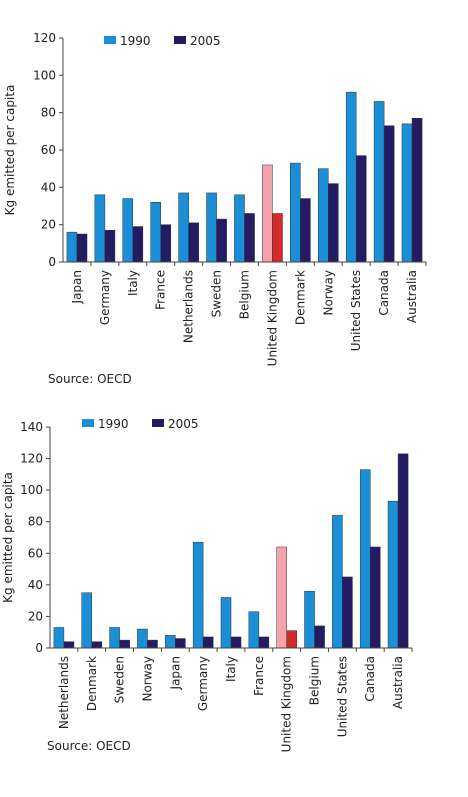  What do you see at coordinates (44, 75) in the screenshot?
I see `y-tick-label: 100` at bounding box center [44, 75].